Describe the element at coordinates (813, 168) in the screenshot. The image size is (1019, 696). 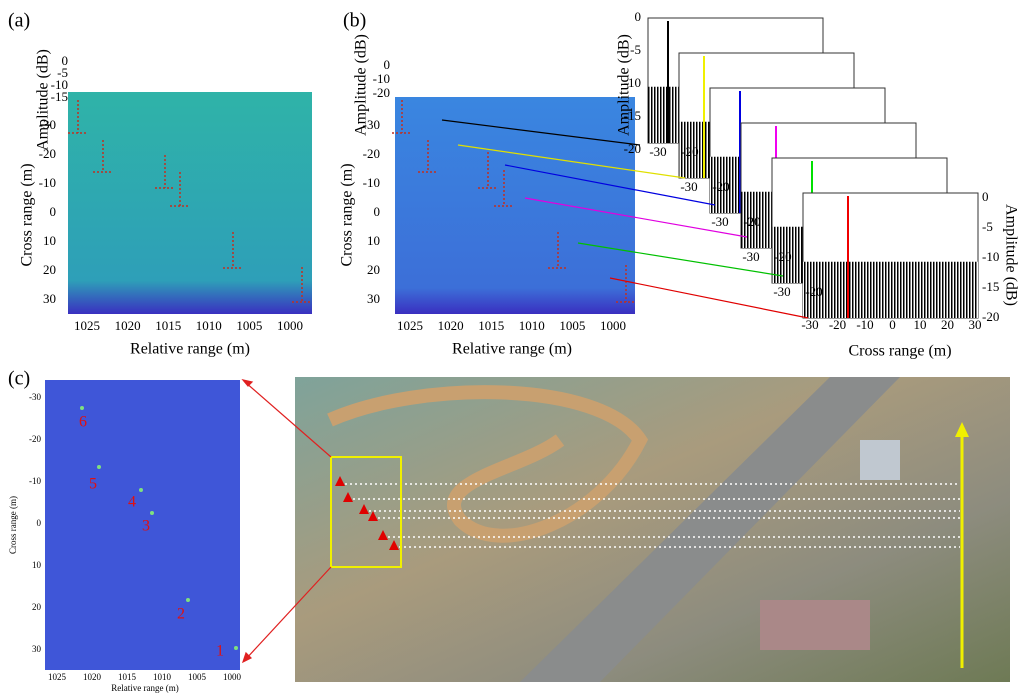
I see `profile-stack` at that location.